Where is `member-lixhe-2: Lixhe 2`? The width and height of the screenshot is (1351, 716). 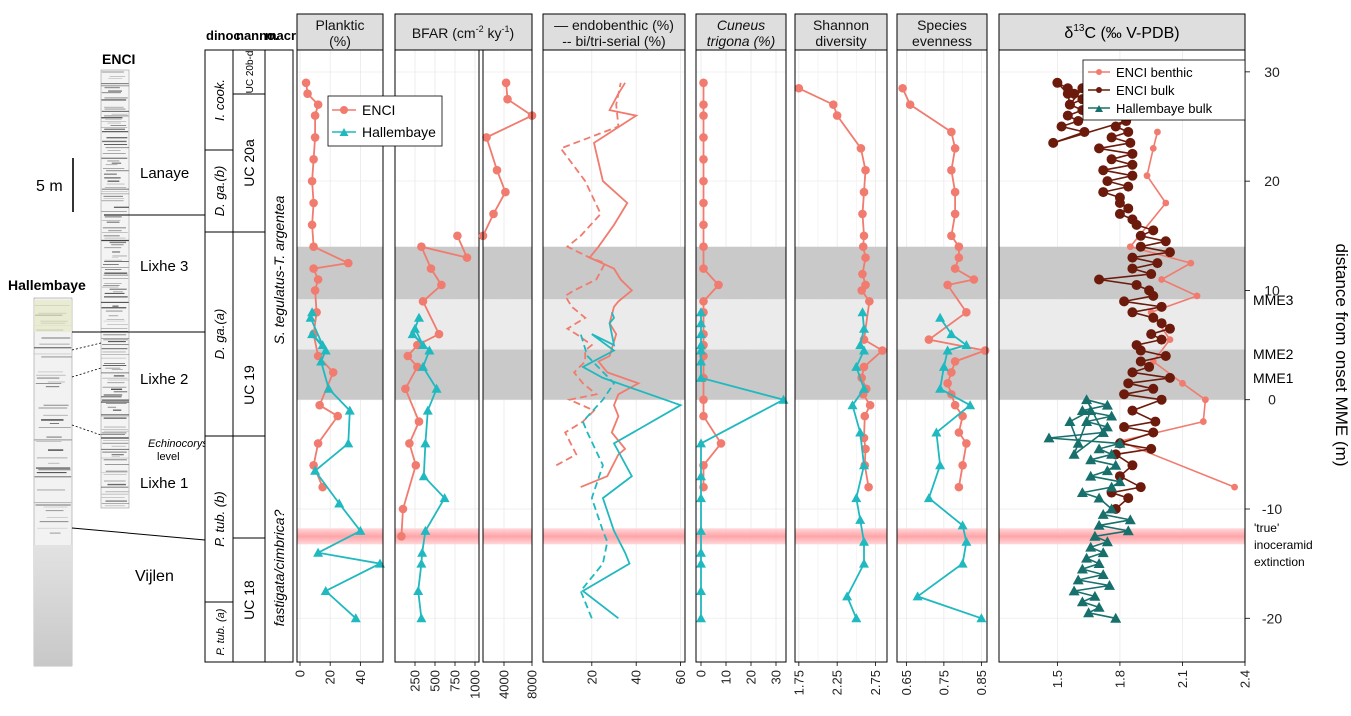 member-lixhe-2: Lixhe 2 is located at coordinates (164, 379).